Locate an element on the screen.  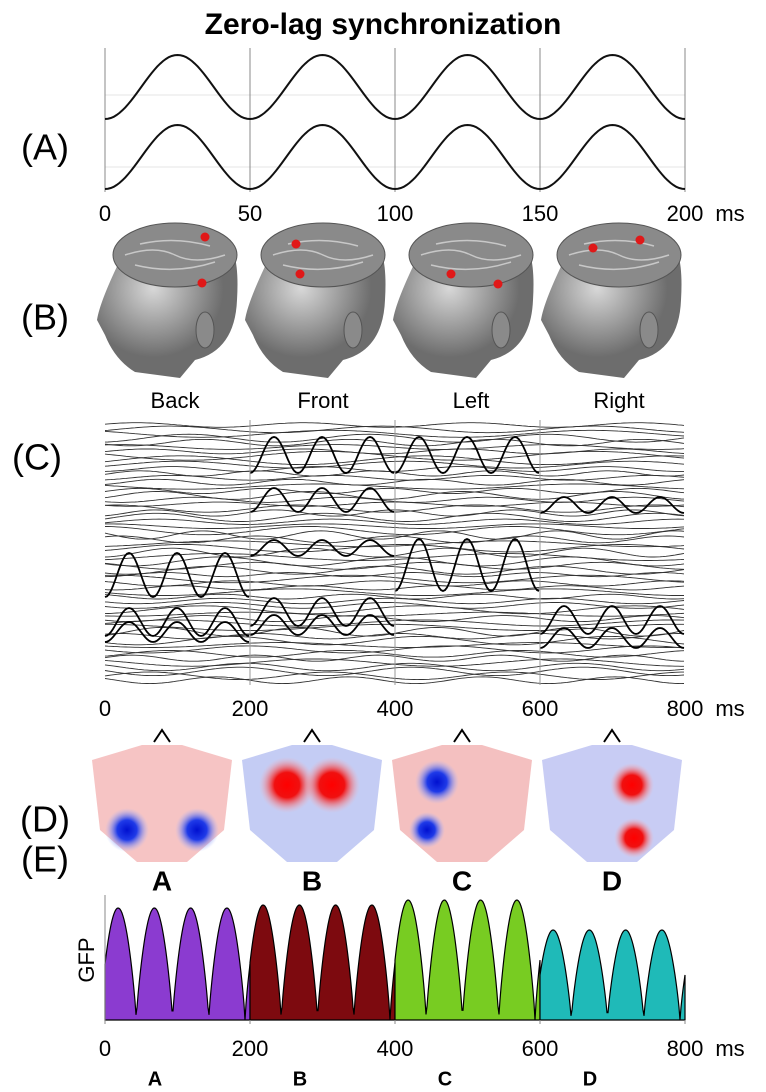
panel-label: (C) is located at coordinates (37, 457).